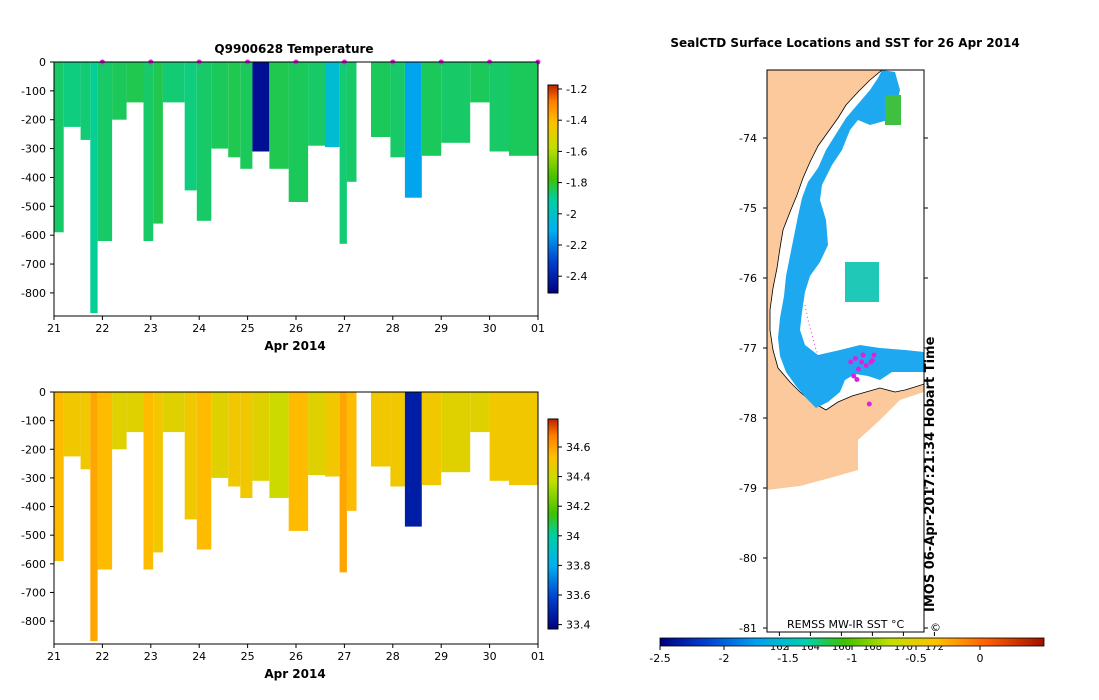 The width and height of the screenshot is (1099, 700). I want to click on colorbar-tick-label: 34.6, so click(578, 447).